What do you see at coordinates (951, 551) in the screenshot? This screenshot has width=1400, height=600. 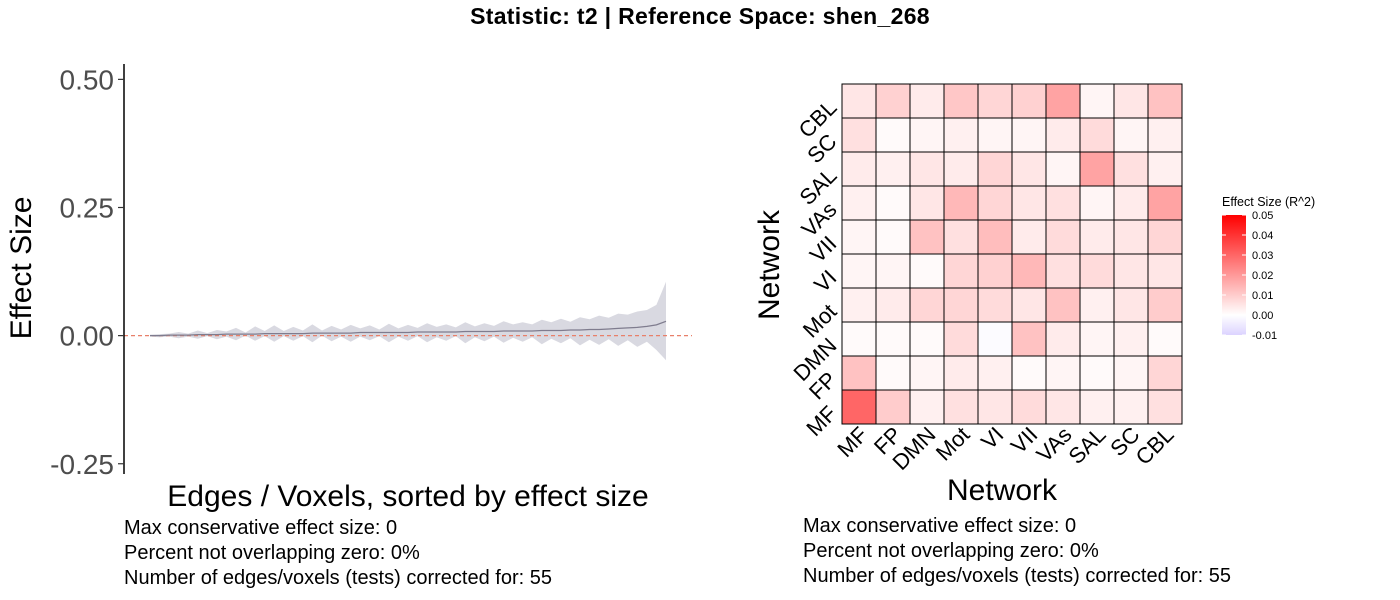 I see `right-note-percent: Percent not overlapping zero: 0%` at bounding box center [951, 551].